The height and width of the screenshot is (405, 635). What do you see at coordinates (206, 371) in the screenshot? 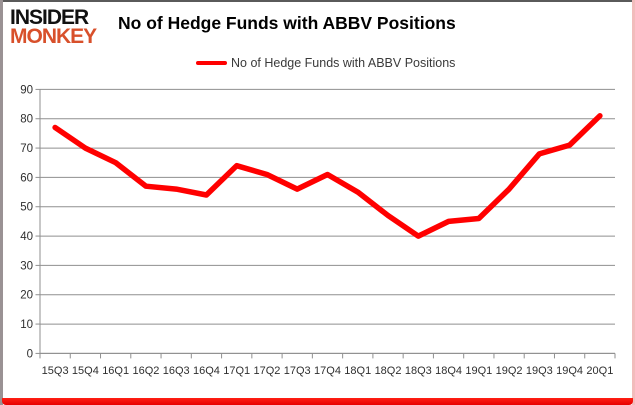
I see `x-tick-label: 16Q4` at bounding box center [206, 371].